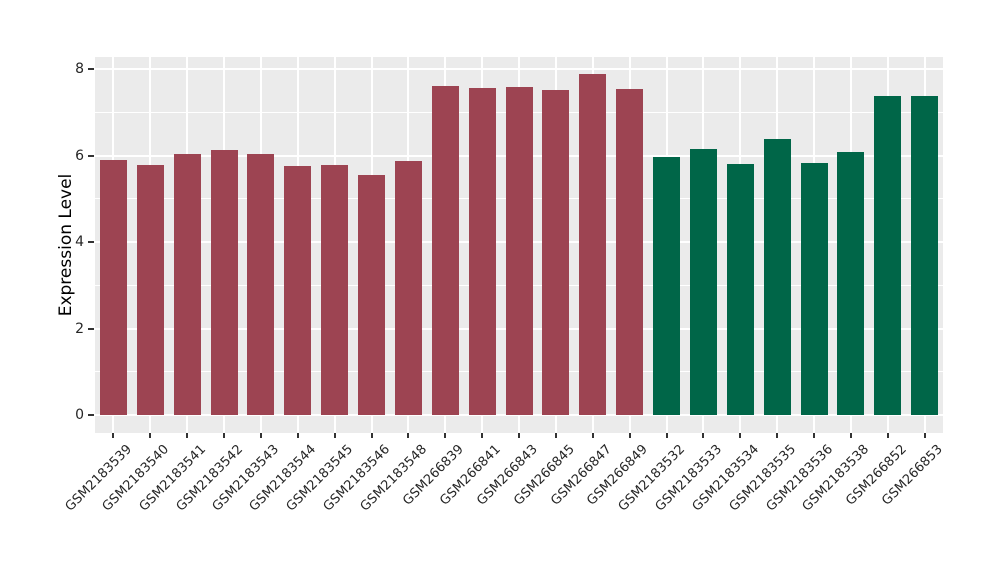 The width and height of the screenshot is (1000, 580). Describe the element at coordinates (445, 250) in the screenshot. I see `bar-GSM266839` at that location.